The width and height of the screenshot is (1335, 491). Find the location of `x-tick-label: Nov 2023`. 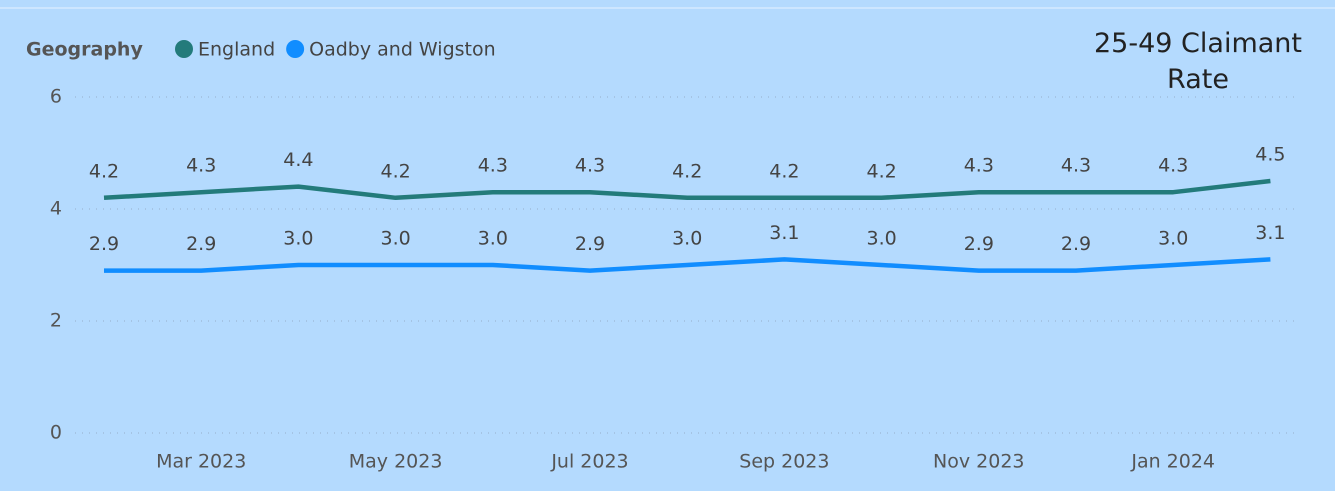

x-tick-label: Nov 2023 is located at coordinates (978, 462).